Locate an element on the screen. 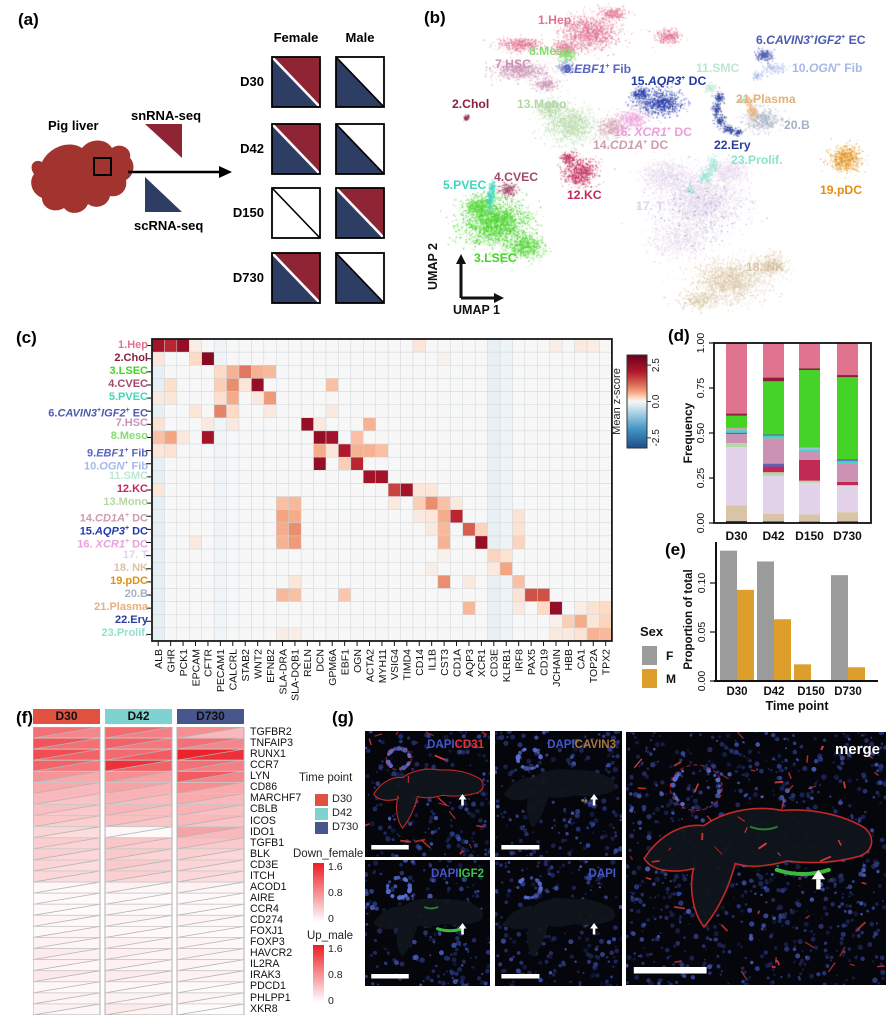  heatmap-row-label-22: 22.Ery is located at coordinates (74, 620).